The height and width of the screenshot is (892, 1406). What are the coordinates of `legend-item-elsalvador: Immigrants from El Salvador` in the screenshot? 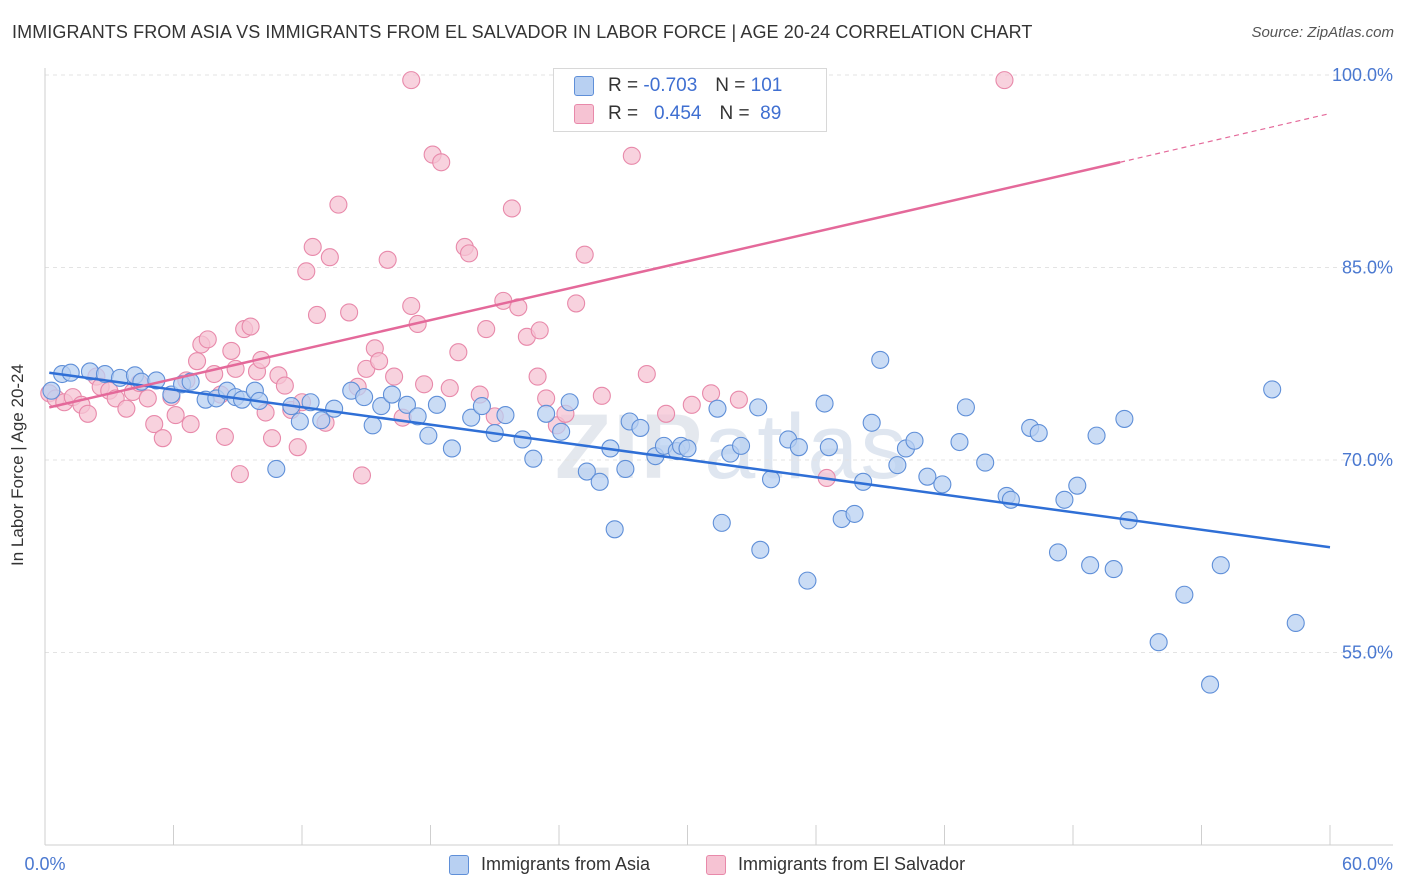 It's located at (835, 864).